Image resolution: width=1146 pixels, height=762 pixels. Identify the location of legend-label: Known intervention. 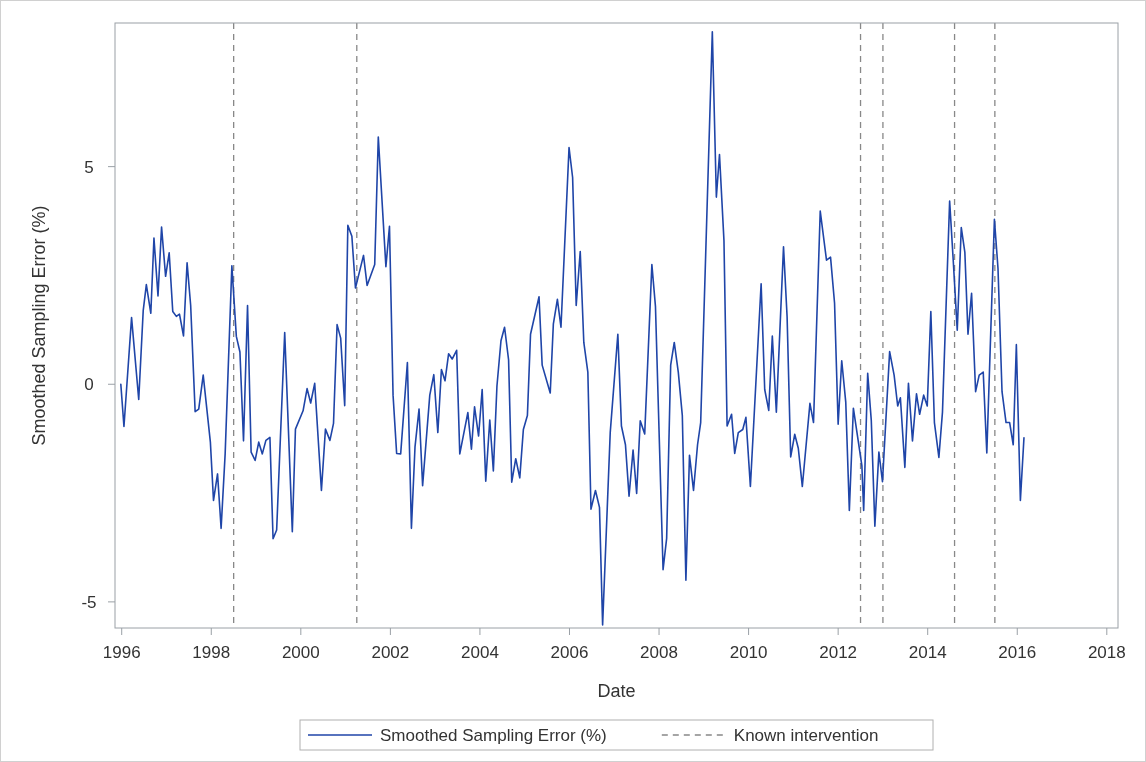
(806, 735).